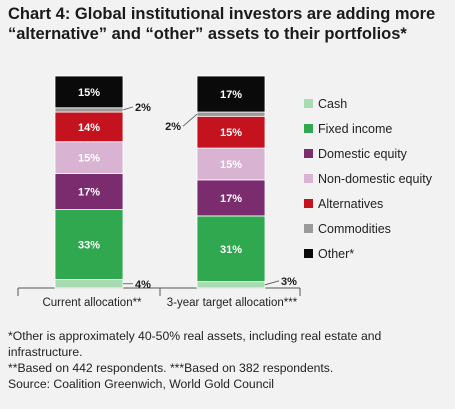 The image size is (455, 409). I want to click on data-label-1-4: 15%, so click(231, 133).